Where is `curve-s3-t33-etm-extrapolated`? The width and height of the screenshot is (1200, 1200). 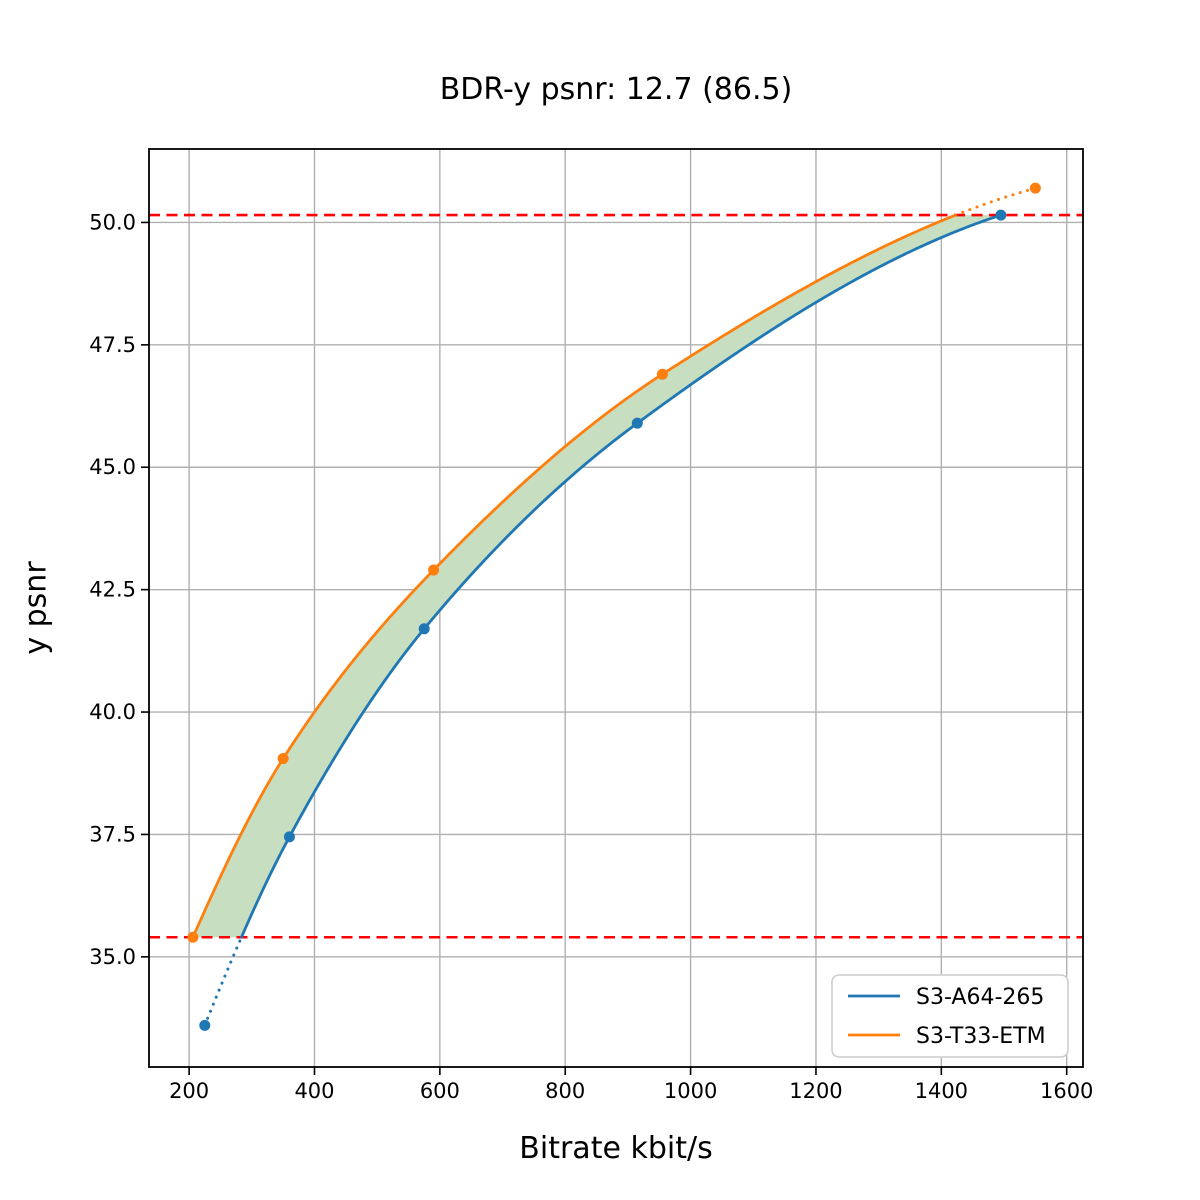
curve-s3-t33-etm-extrapolated is located at coordinates (995, 201).